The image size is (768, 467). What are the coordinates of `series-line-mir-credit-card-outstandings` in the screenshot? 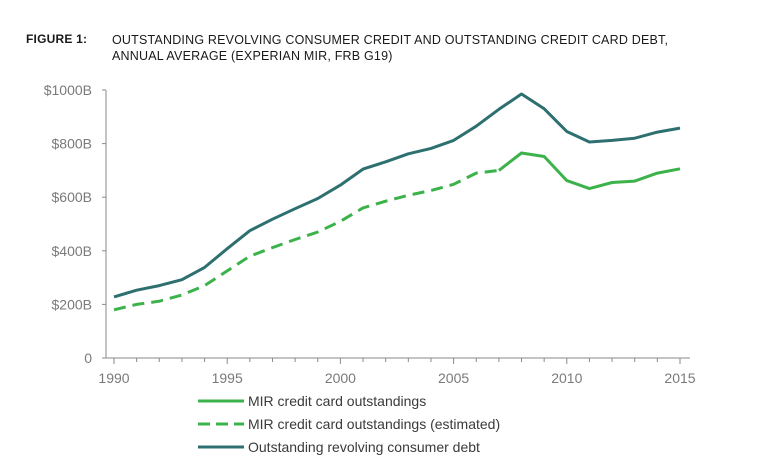 It's located at (589, 171).